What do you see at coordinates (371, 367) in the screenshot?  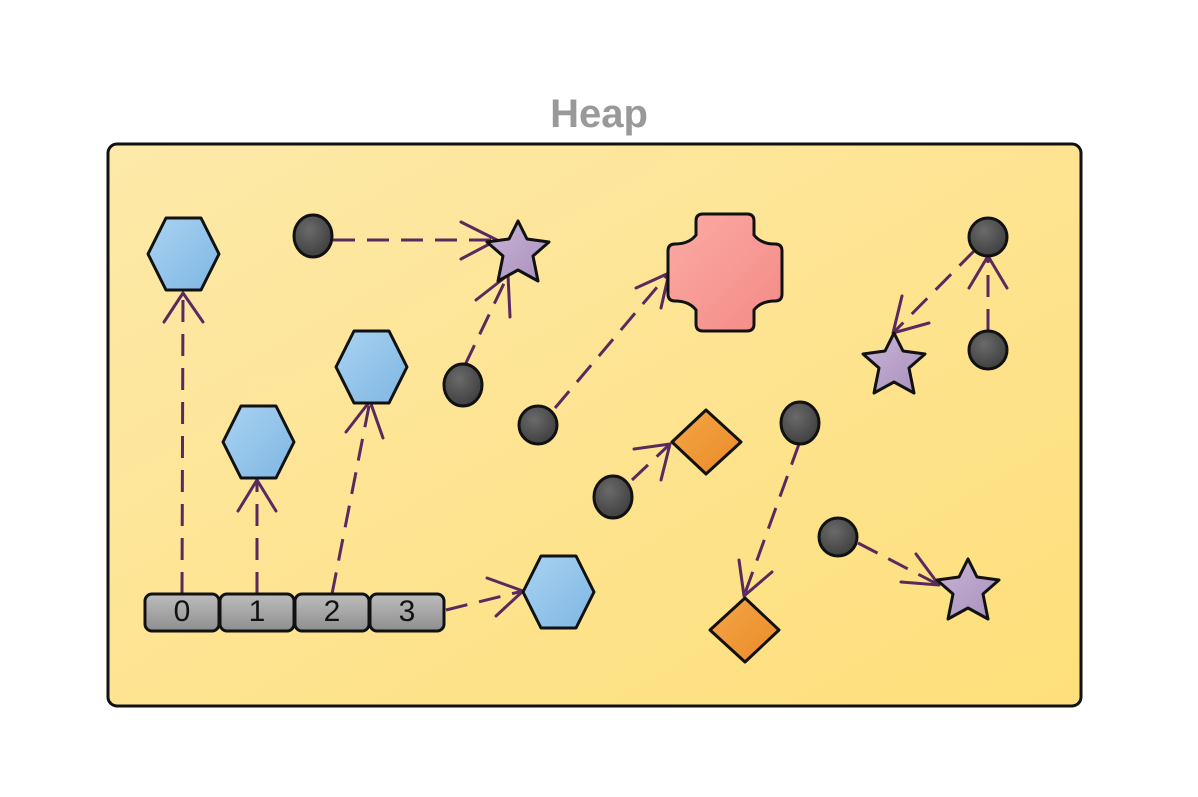 I see `hexagon-middle` at bounding box center [371, 367].